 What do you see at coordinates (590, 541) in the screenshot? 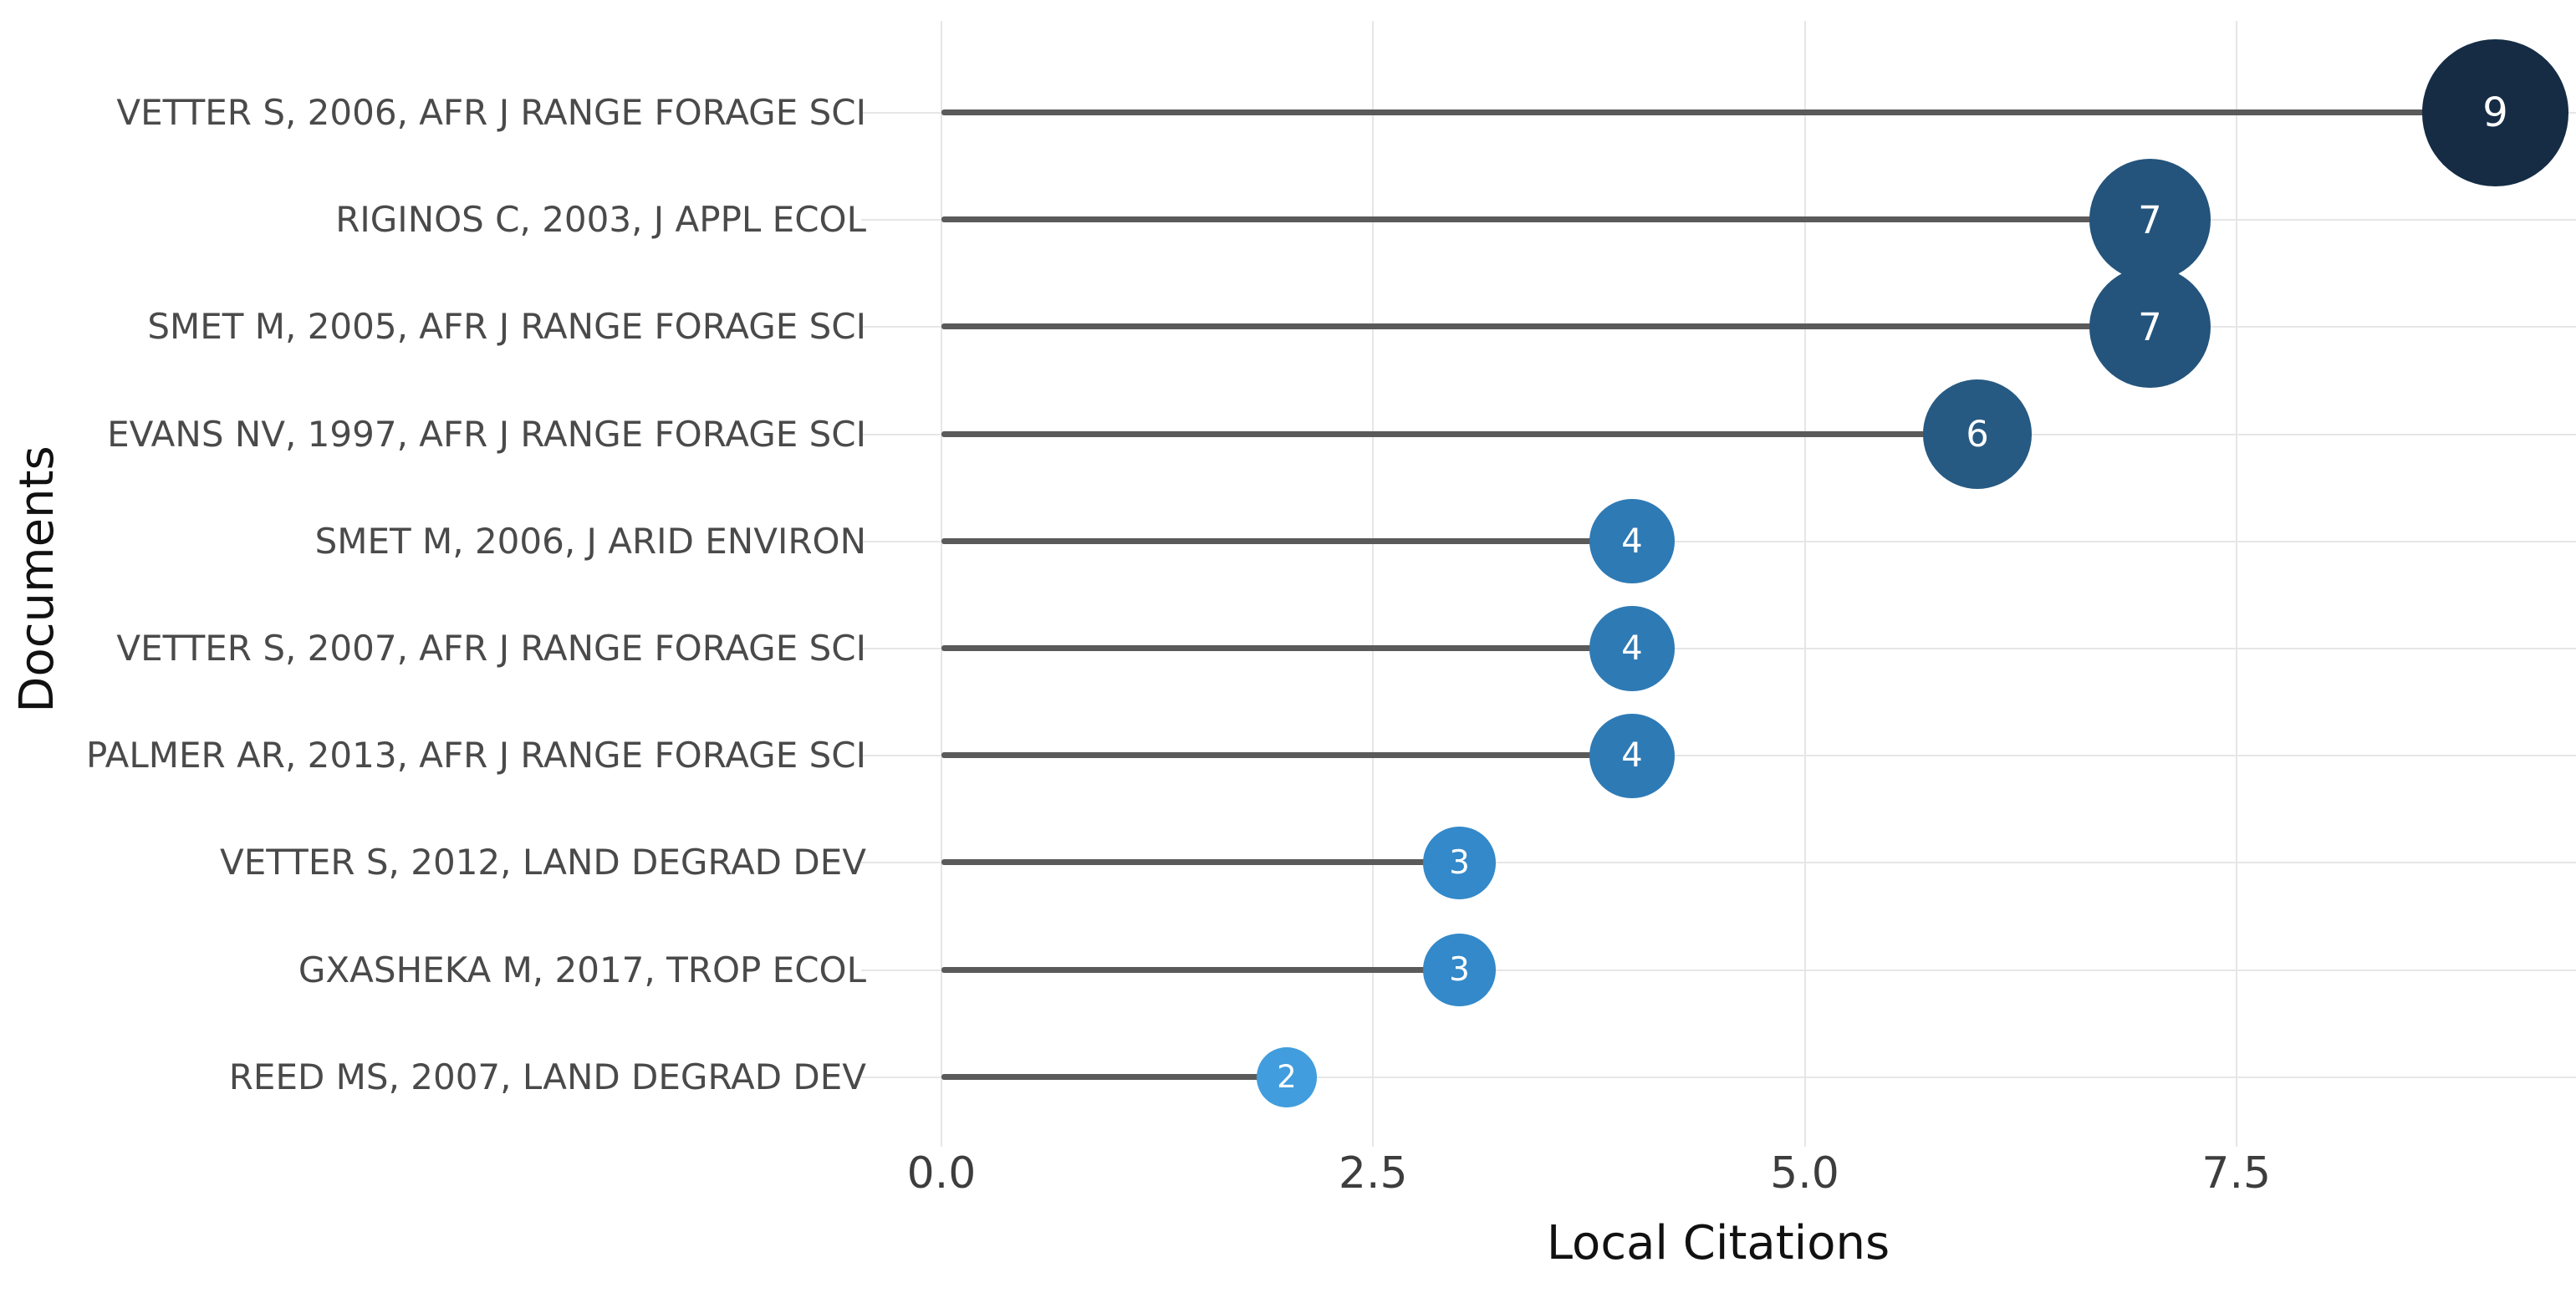
I see `y-axis-label: SMET M, 2006, J ARID ENVIRON` at bounding box center [590, 541].